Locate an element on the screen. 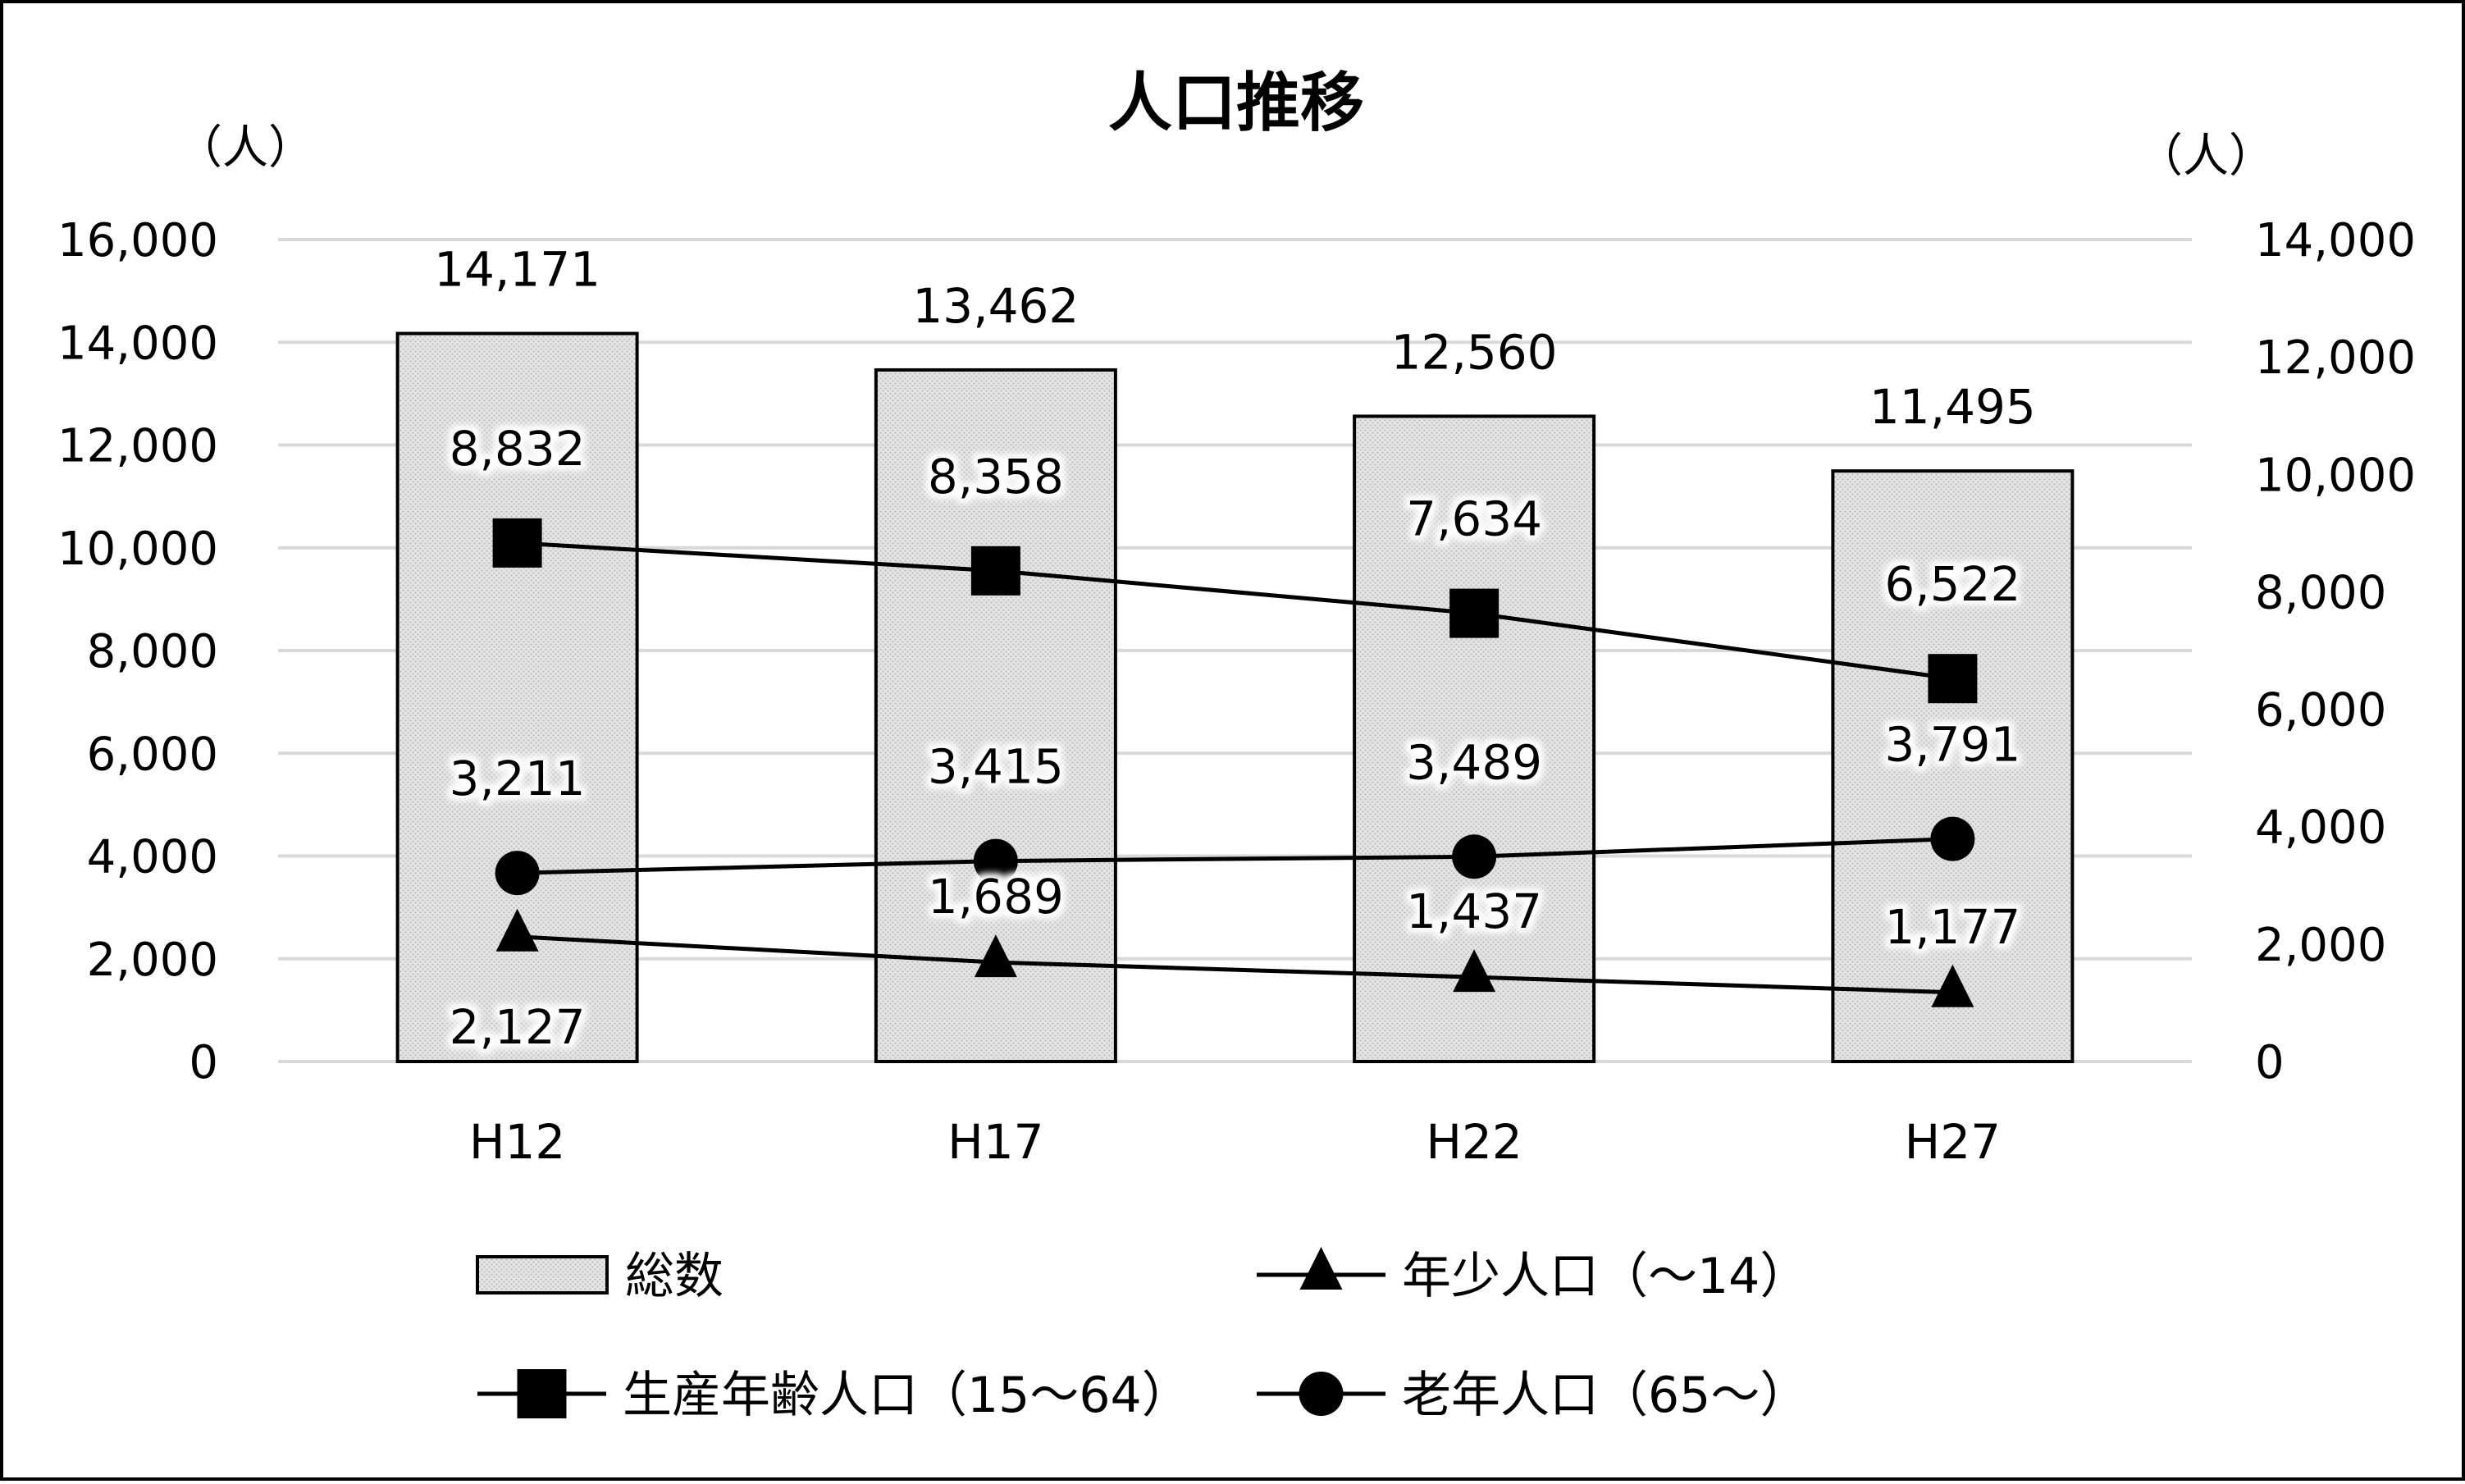 Image resolution: width=2465 pixels, height=1484 pixels. left-tick-label: 14,000 is located at coordinates (137, 343).